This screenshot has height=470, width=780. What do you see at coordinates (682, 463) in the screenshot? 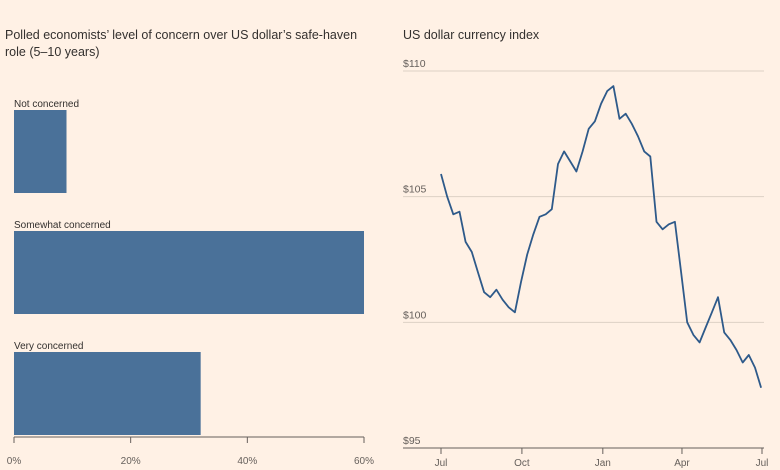
I see `x-tick-label: Apr` at bounding box center [682, 463].